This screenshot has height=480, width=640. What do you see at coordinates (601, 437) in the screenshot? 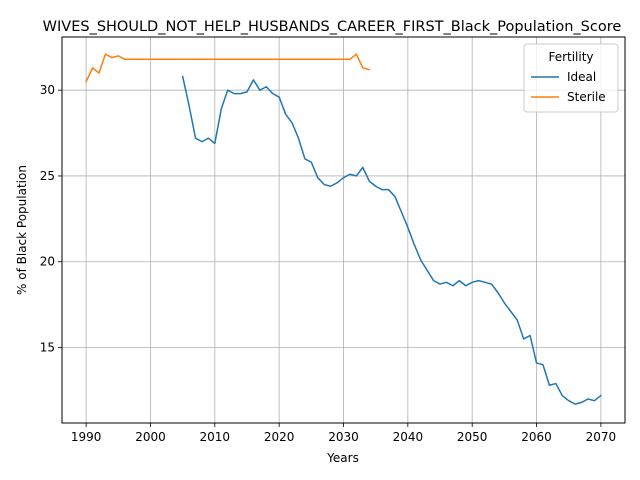
I see `x-tick-label: 2070` at bounding box center [601, 437].